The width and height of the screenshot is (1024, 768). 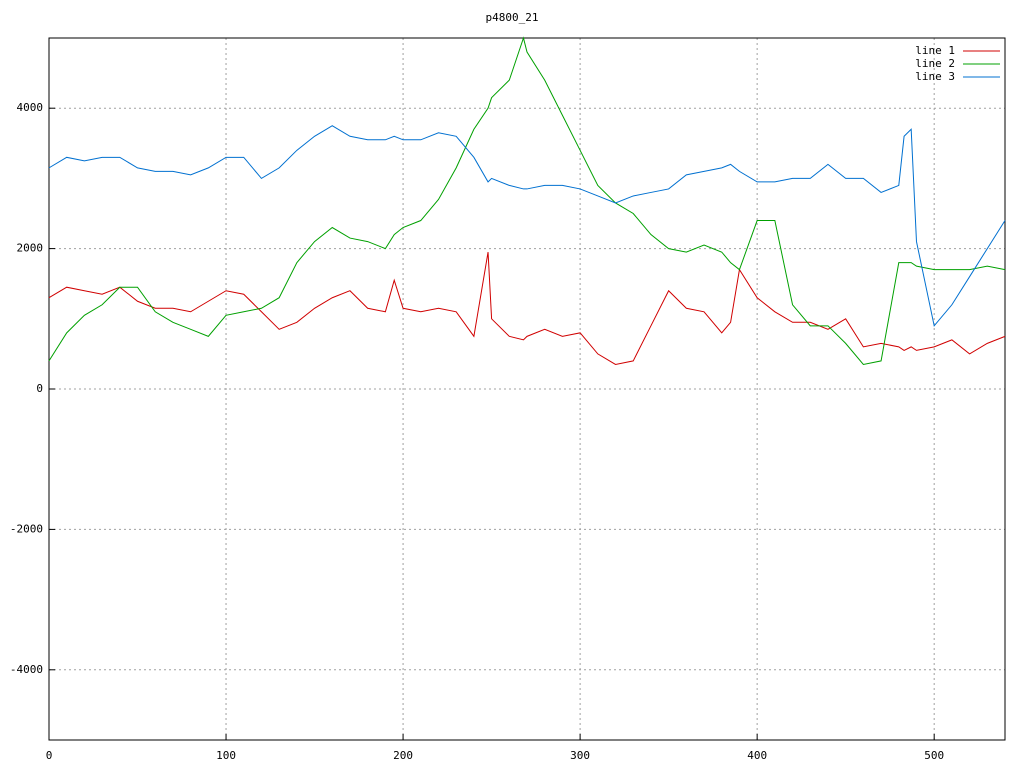 I want to click on legend-label: line 2, so click(x=935, y=63).